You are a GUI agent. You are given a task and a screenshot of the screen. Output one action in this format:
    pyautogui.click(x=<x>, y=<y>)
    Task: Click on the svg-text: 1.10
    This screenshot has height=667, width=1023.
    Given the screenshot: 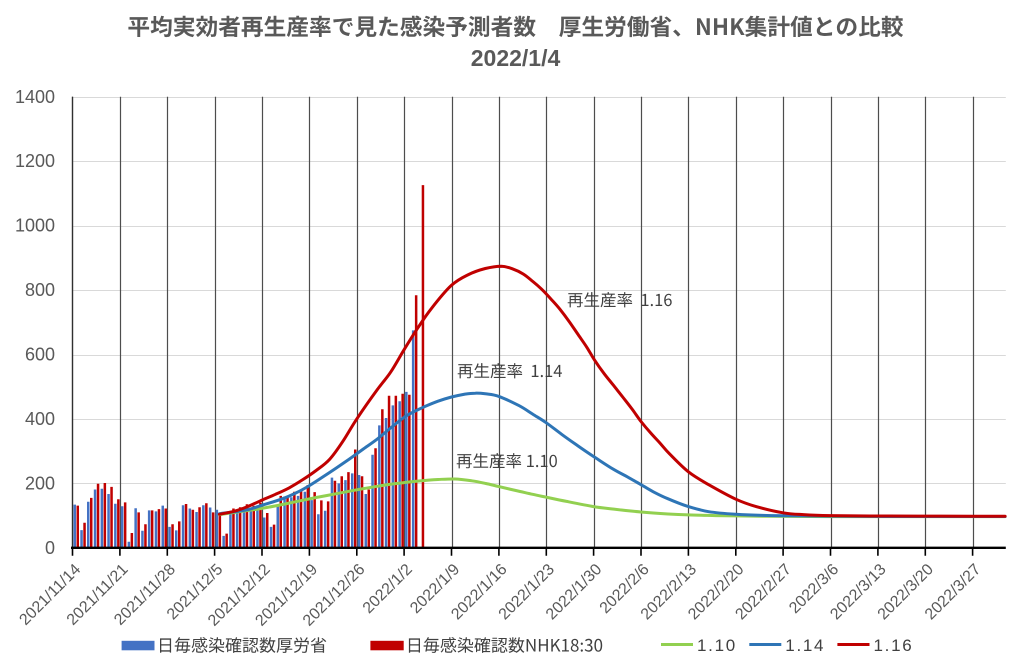 What is the action you would take?
    pyautogui.click(x=717, y=645)
    